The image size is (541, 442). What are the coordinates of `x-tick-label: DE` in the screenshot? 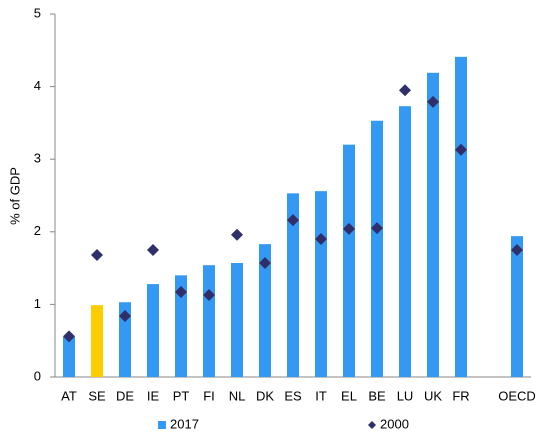 It's located at (125, 395).